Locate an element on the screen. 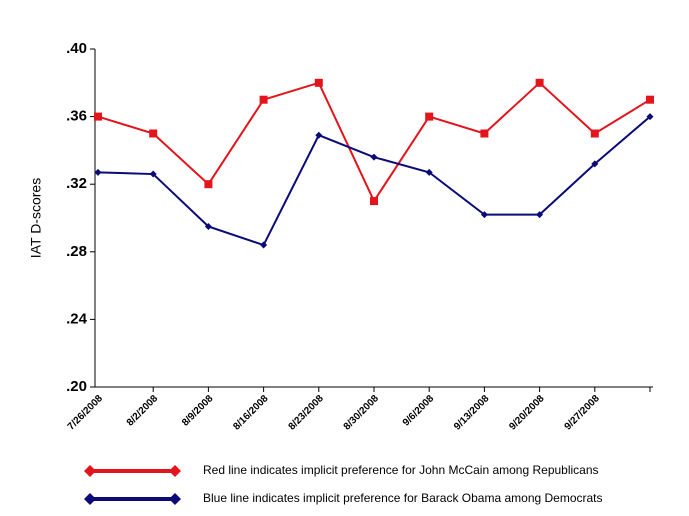 This screenshot has width=689, height=516. x-tick-label: 8/23/2008 is located at coordinates (307, 413).